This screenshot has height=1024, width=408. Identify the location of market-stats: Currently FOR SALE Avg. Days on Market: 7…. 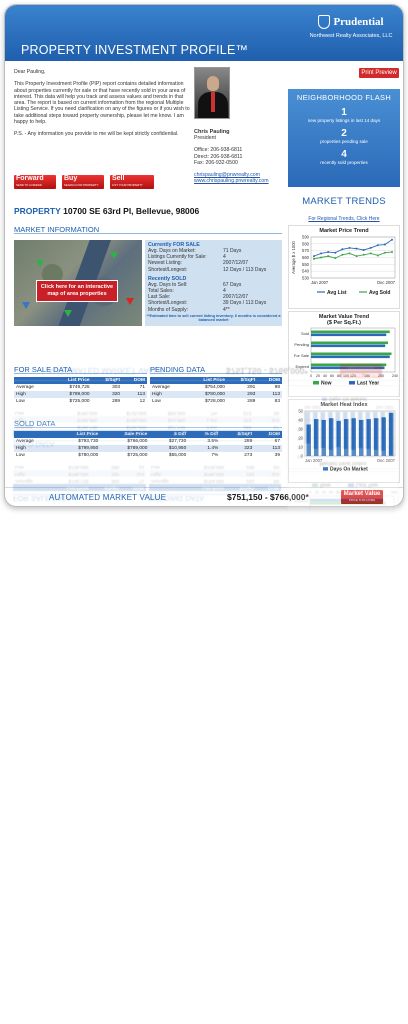
(213, 283).